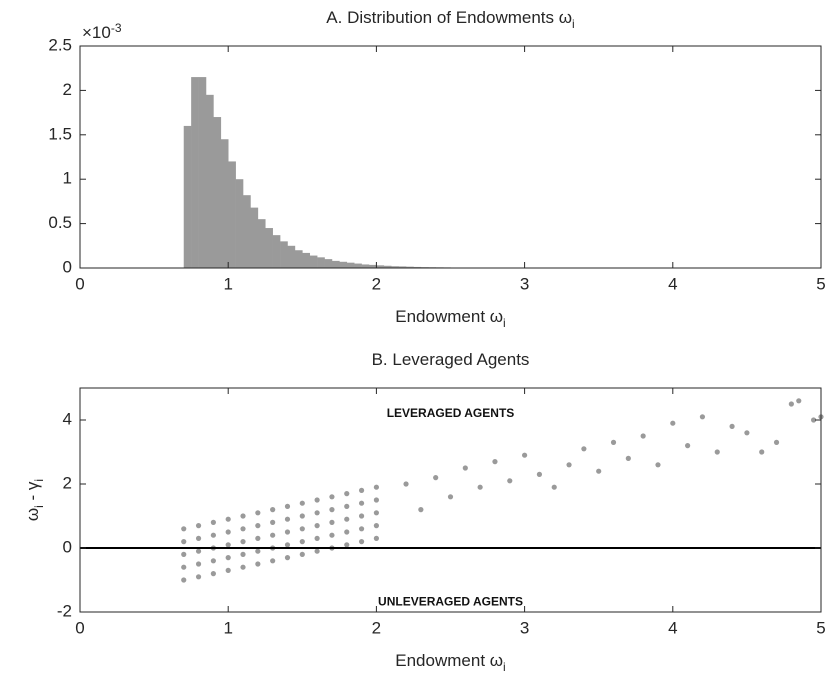  Describe the element at coordinates (450, 602) in the screenshot. I see `annotation: UNLEVERAGED AGENTS` at that location.